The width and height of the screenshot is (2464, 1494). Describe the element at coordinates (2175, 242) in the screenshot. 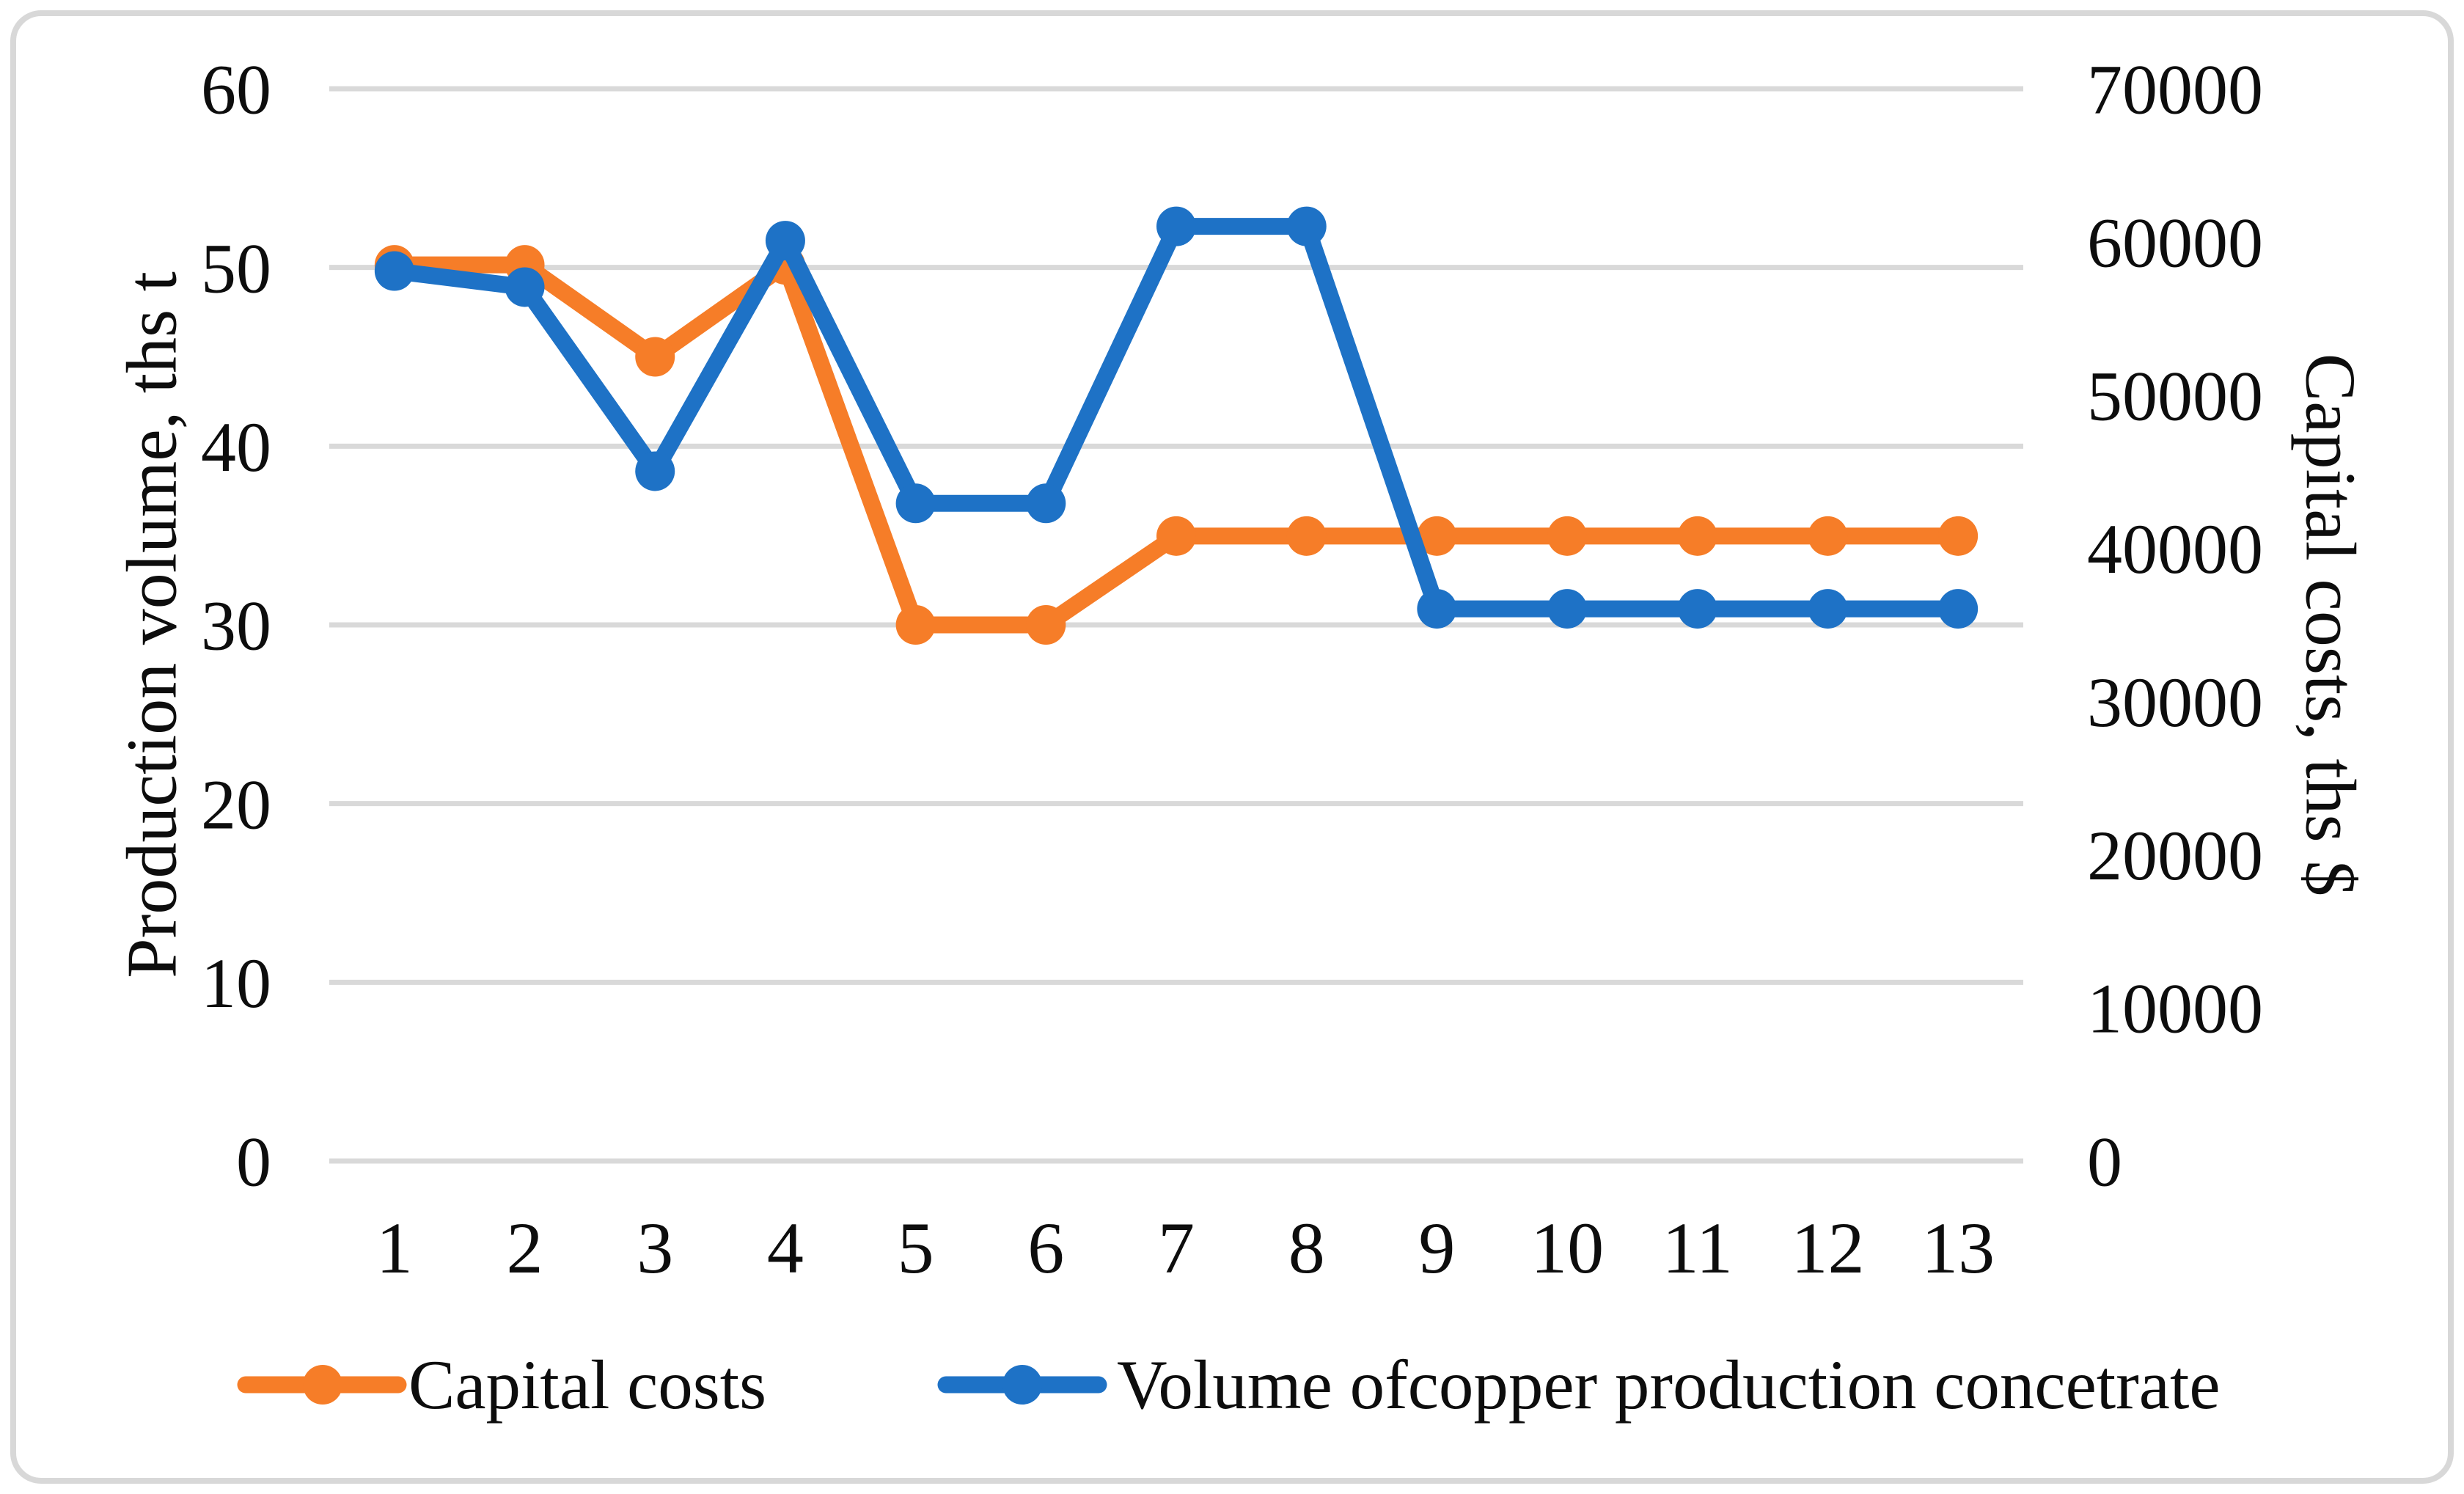

I see `y-axis-right-tick-label: 60000` at that location.